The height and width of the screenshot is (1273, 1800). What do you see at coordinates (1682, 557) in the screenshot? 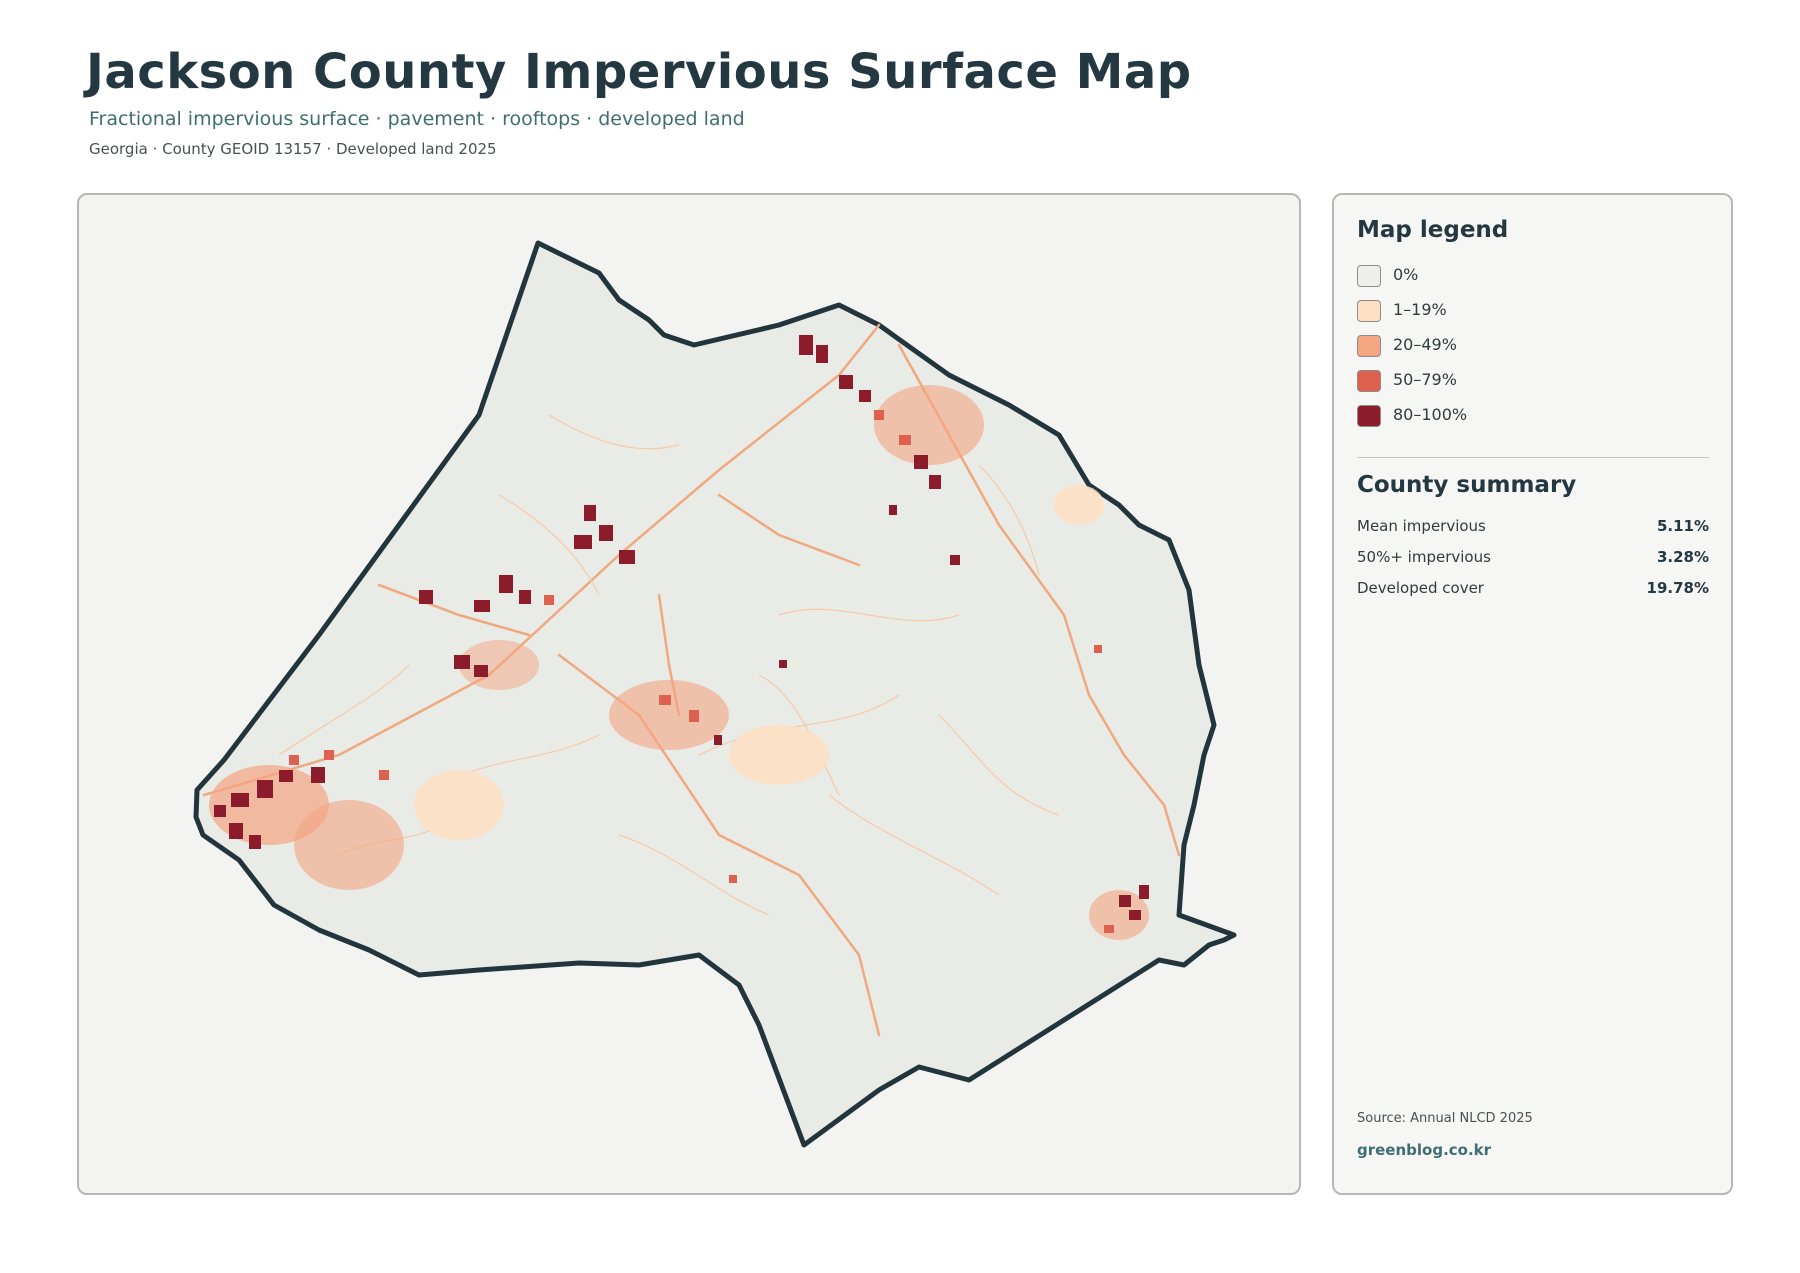
I see `summary-value: 3.28%` at bounding box center [1682, 557].